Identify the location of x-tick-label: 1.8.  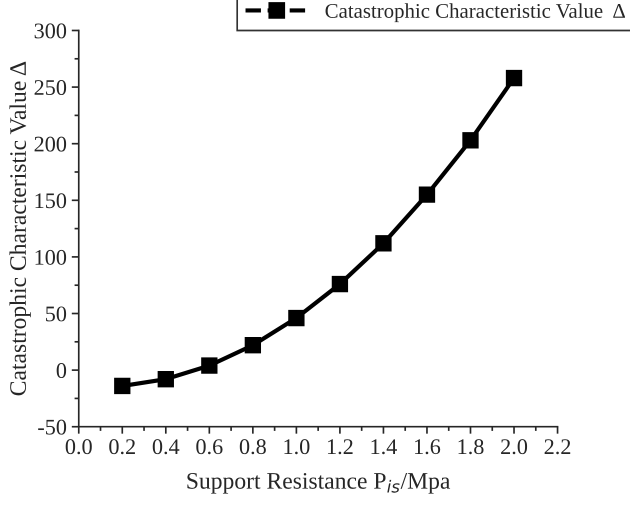
(471, 446).